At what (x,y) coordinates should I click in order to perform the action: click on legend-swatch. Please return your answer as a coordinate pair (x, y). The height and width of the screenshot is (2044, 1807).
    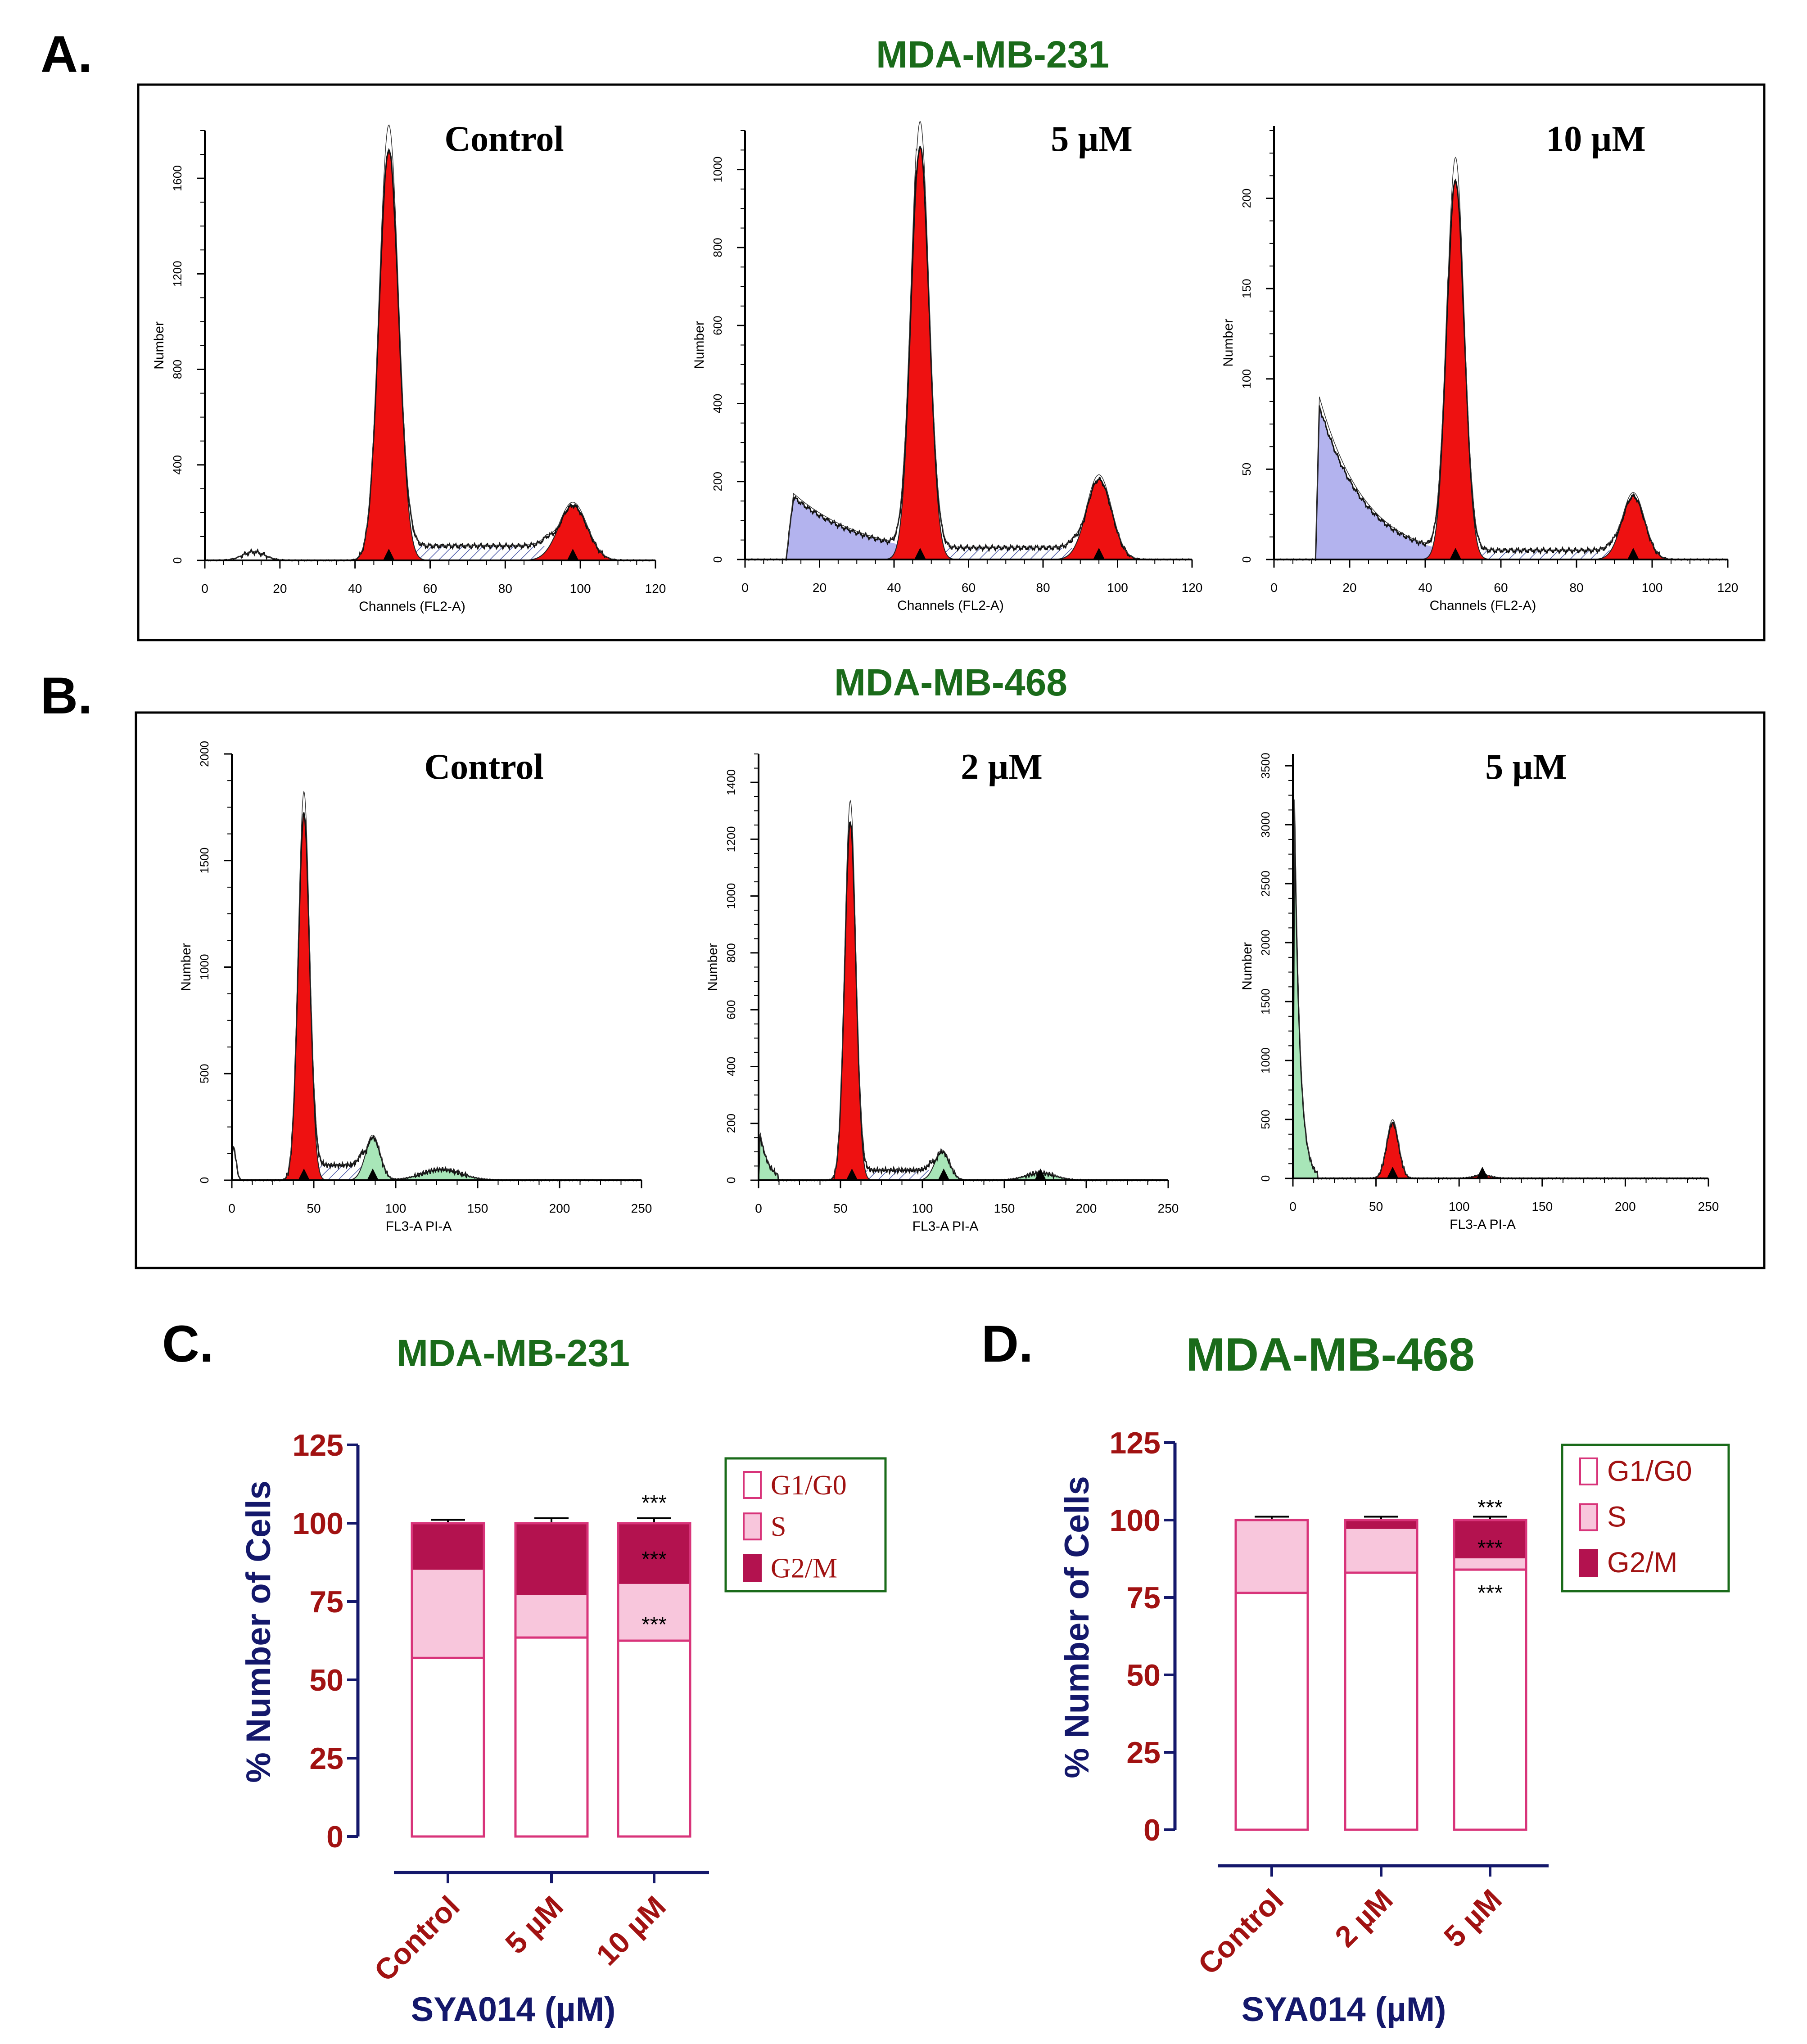
    Looking at the image, I should click on (1588, 1517).